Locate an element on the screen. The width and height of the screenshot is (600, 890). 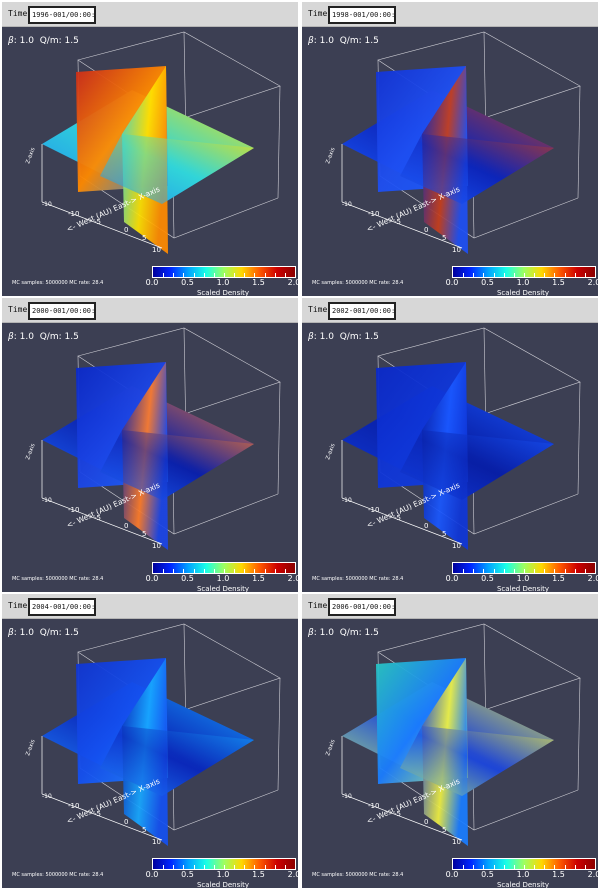
x-tick: -5 is located at coordinates (97, 518).